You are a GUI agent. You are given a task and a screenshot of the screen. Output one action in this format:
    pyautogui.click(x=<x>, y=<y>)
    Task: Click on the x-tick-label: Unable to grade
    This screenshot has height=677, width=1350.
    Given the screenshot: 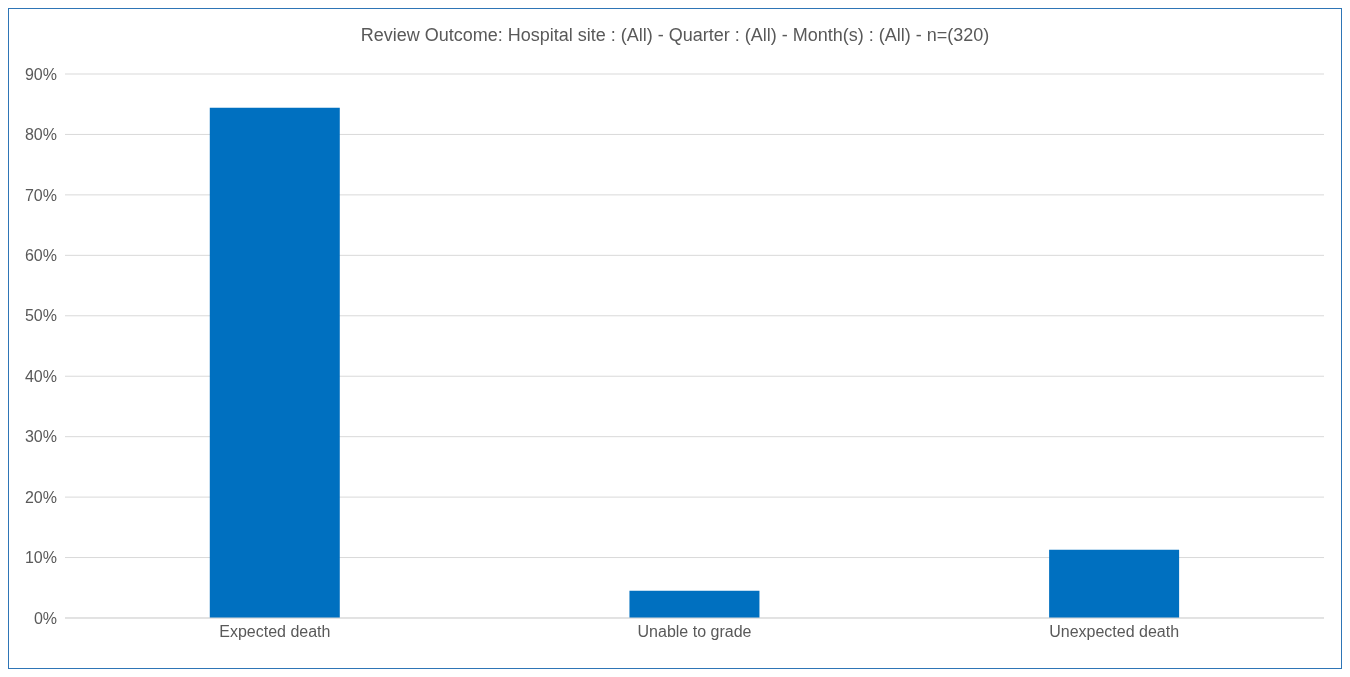 What is the action you would take?
    pyautogui.click(x=694, y=632)
    